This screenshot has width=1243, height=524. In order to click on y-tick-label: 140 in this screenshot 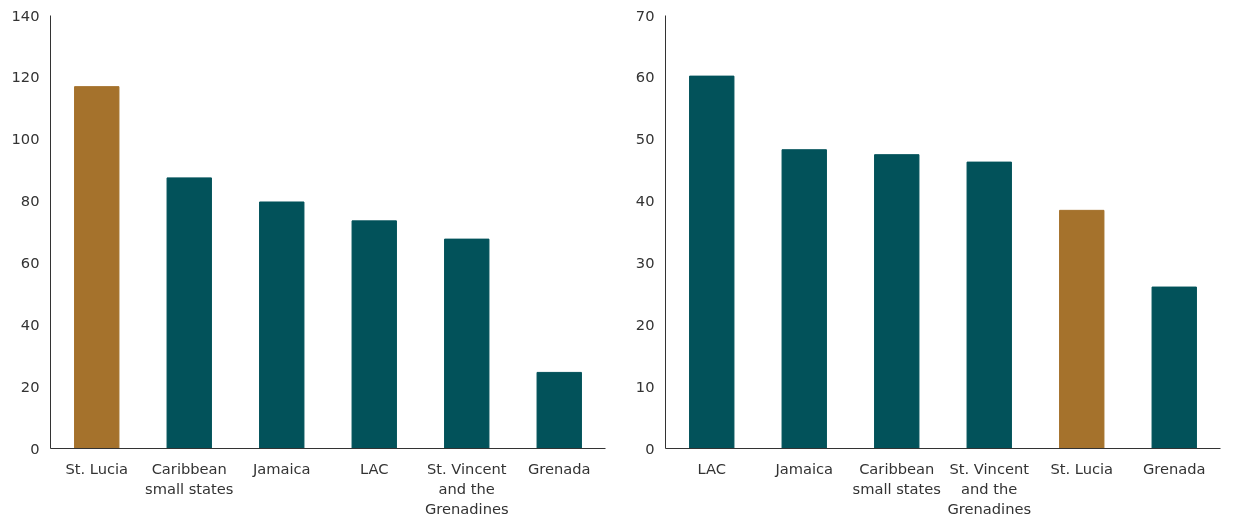, I will do `click(25, 15)`.